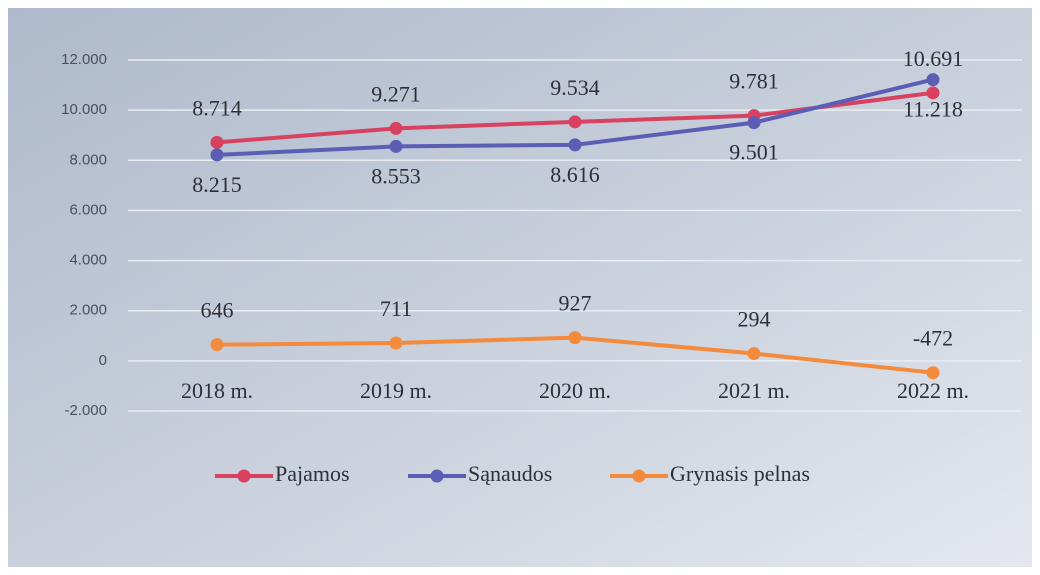 The image size is (1040, 575). Describe the element at coordinates (88, 209) in the screenshot. I see `y-tick-label: 6.000` at that location.